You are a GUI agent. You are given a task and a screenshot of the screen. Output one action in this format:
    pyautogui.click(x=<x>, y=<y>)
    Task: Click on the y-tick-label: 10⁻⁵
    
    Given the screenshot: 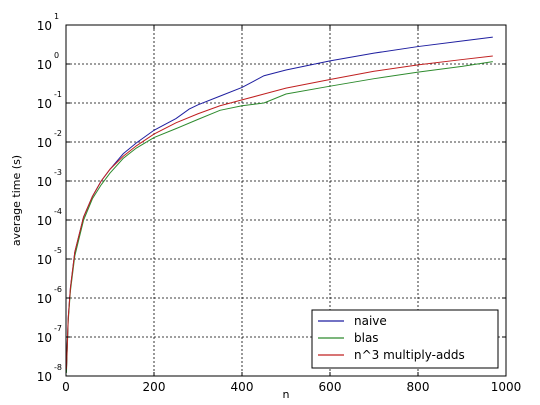 What is the action you would take?
    pyautogui.click(x=49, y=256)
    